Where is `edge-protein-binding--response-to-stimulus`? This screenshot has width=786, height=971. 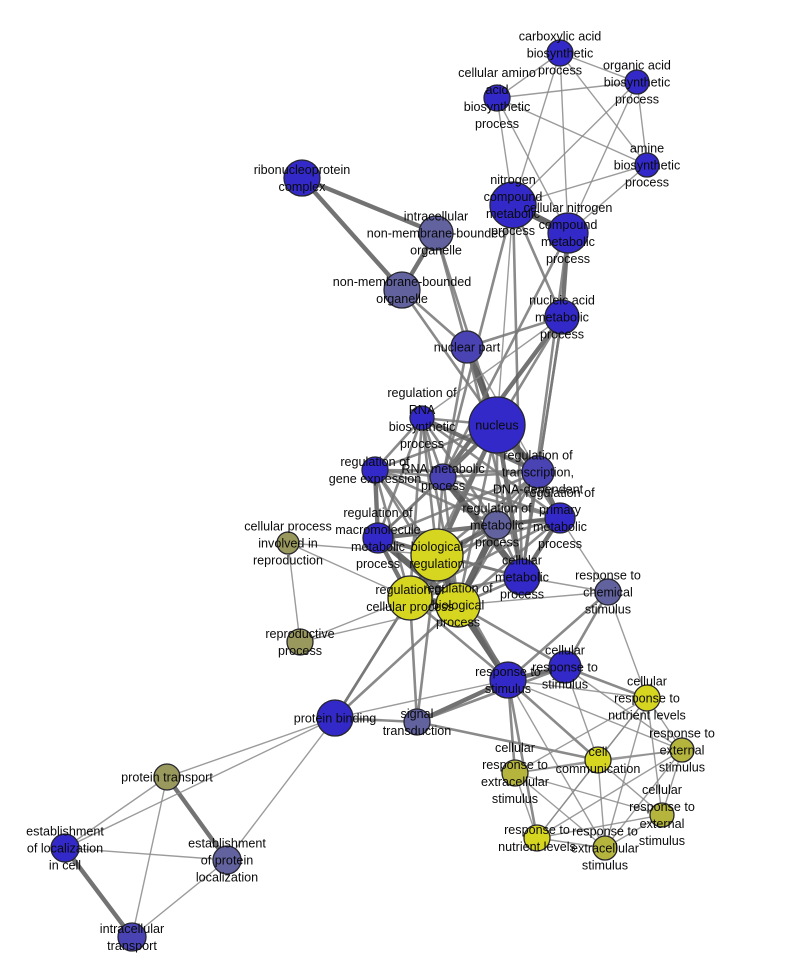 edge-protein-binding--response-to-stimulus is located at coordinates (421, 699).